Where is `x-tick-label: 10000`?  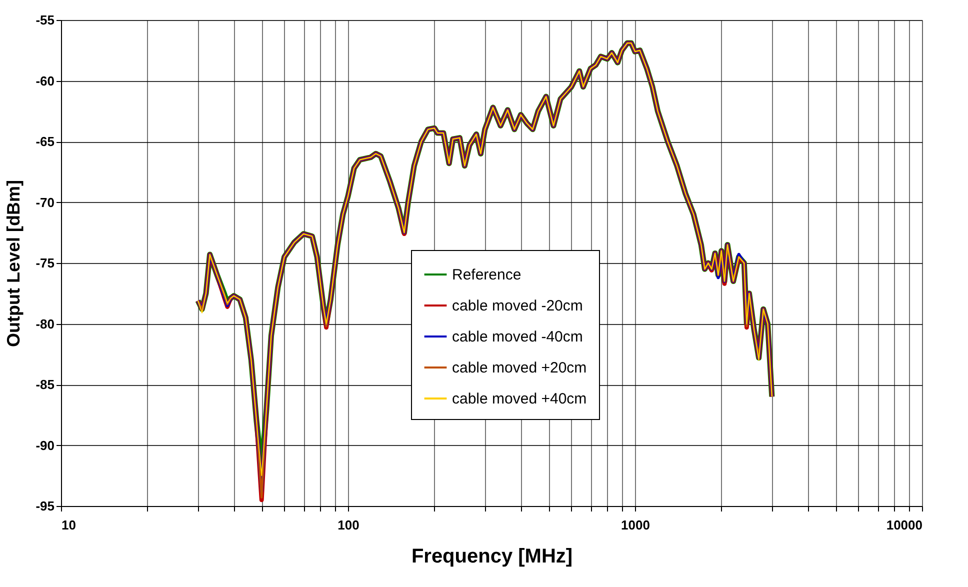
x-tick-label: 10000 is located at coordinates (904, 525).